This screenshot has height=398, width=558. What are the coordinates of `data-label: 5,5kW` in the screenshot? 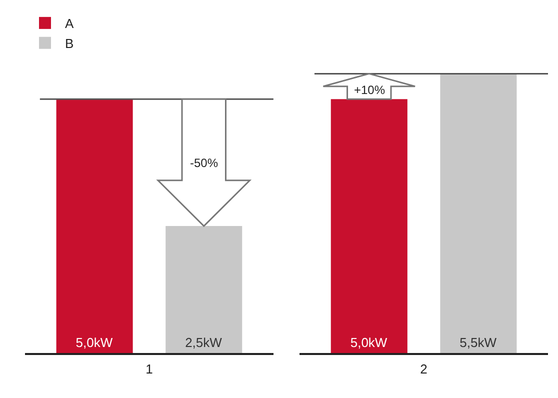 It's located at (479, 342).